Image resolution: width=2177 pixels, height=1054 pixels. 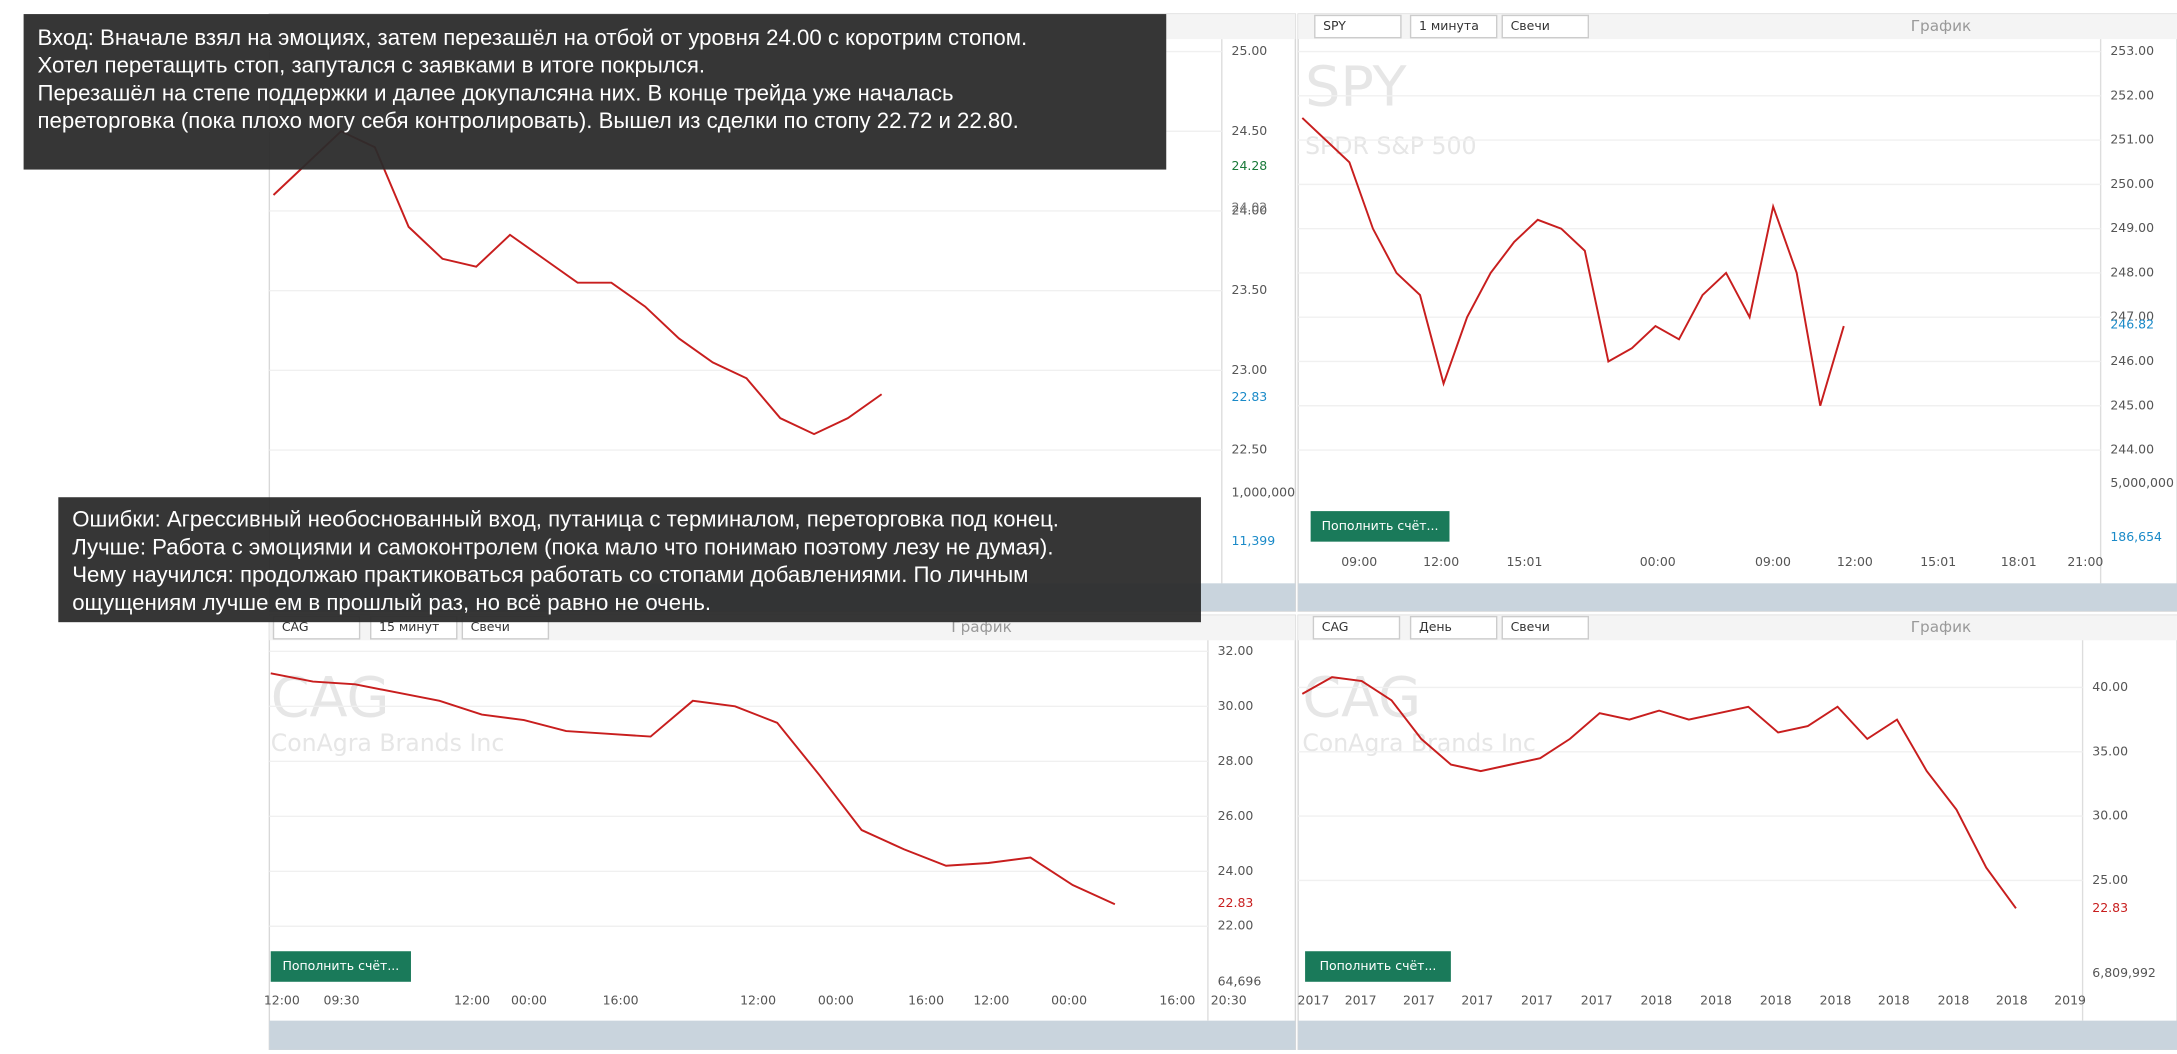 I want to click on volume-label: 5,000,000, so click(x=2142, y=482).